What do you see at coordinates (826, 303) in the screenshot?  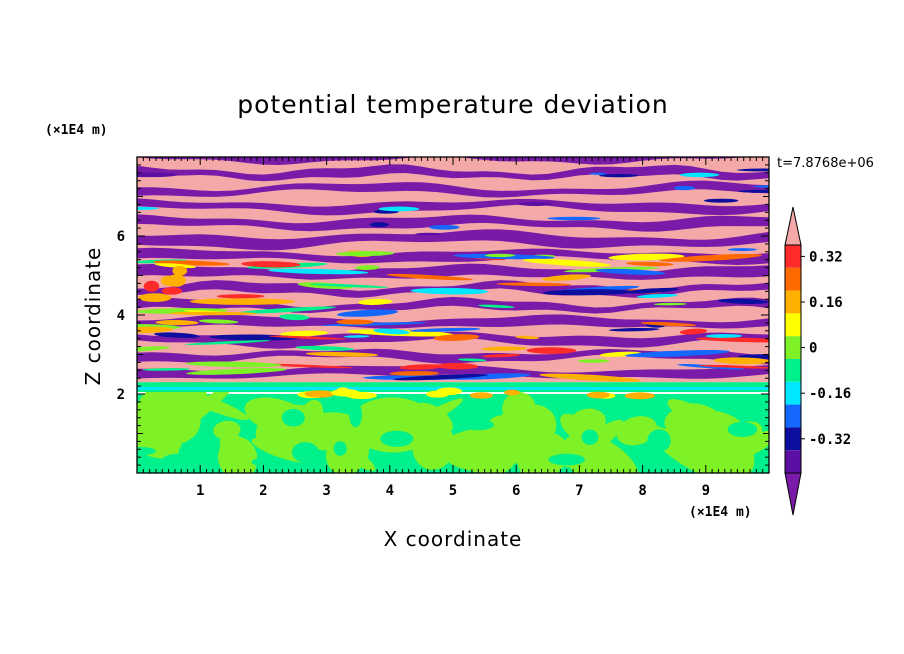 I see `colorbar-tick-label: 0.16` at bounding box center [826, 303].